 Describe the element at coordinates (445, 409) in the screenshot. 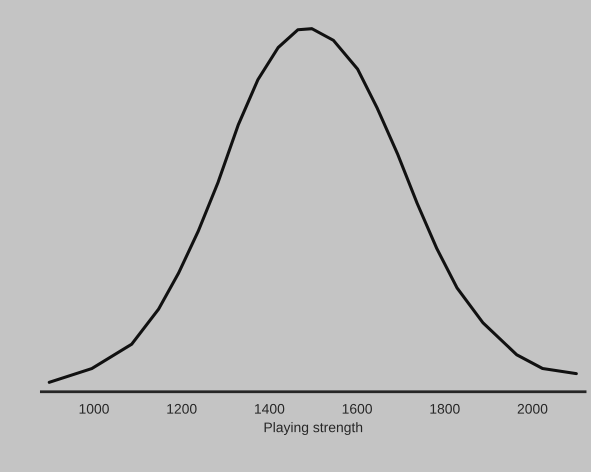

I see `x-tick-label: 1800` at that location.